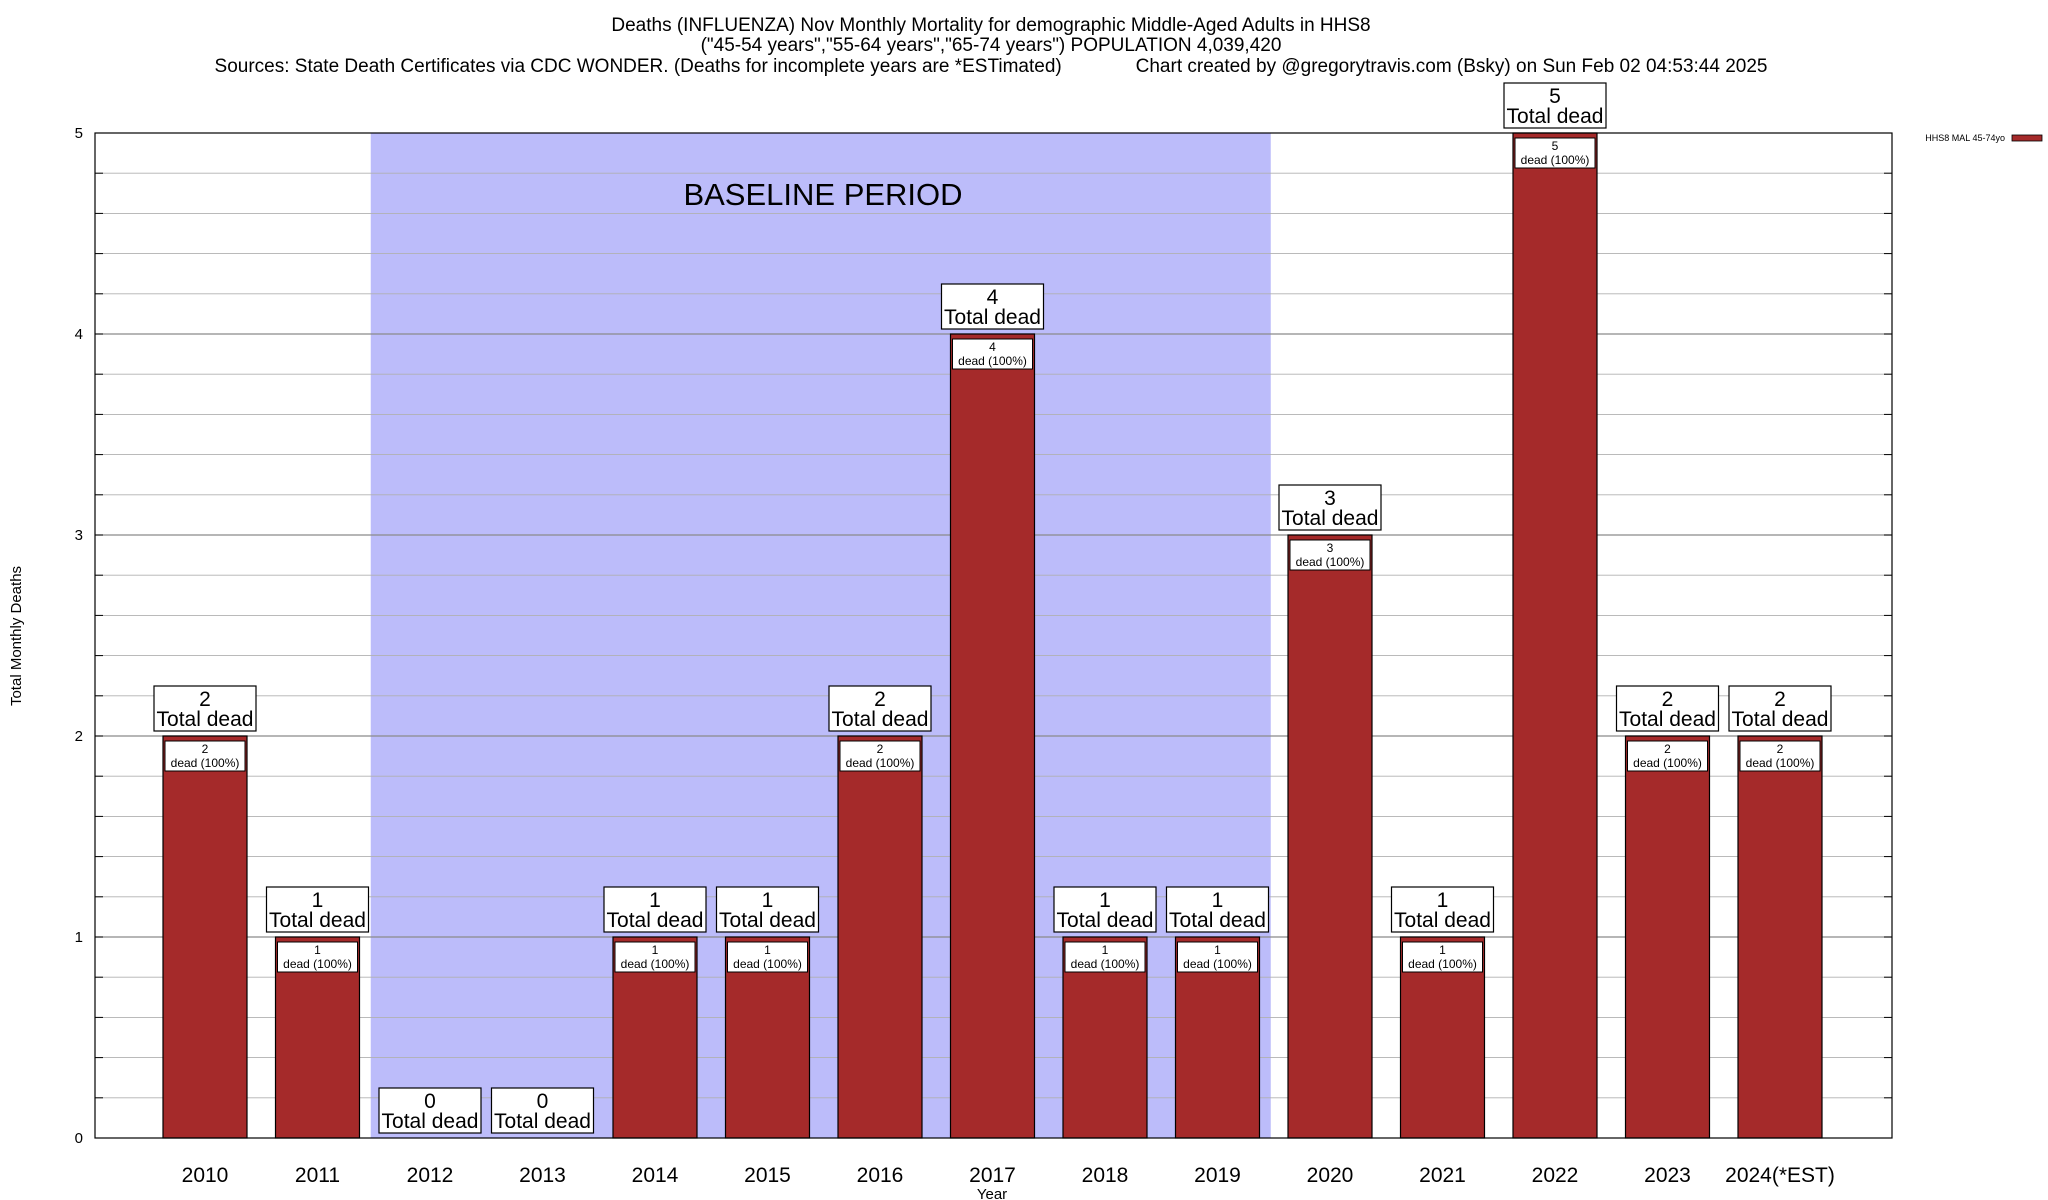 This screenshot has width=2048, height=1200. I want to click on x-tick-label: 2020, so click(1330, 1175).